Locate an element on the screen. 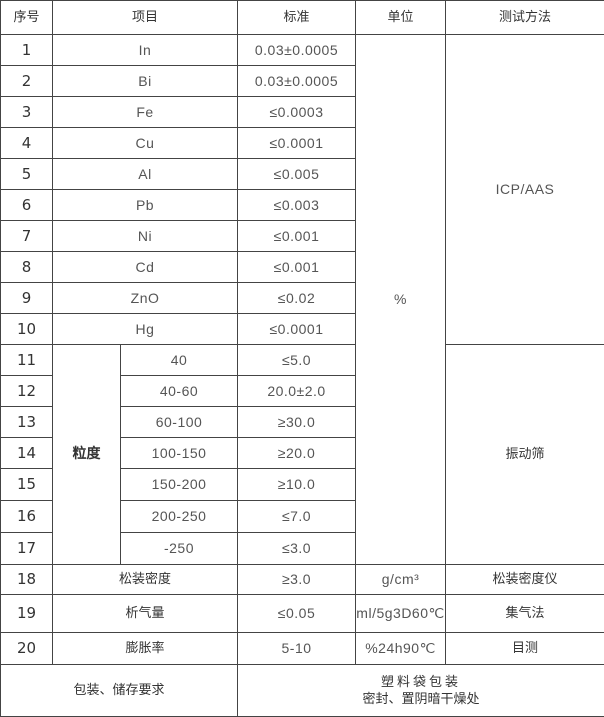 The image size is (604, 717). table-row: 6 Pb ≤0.003 is located at coordinates (302, 205).